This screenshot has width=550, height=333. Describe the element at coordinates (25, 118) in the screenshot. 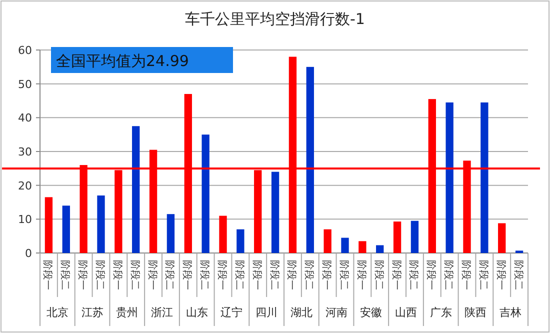

I see `y-tick-label: 40` at that location.